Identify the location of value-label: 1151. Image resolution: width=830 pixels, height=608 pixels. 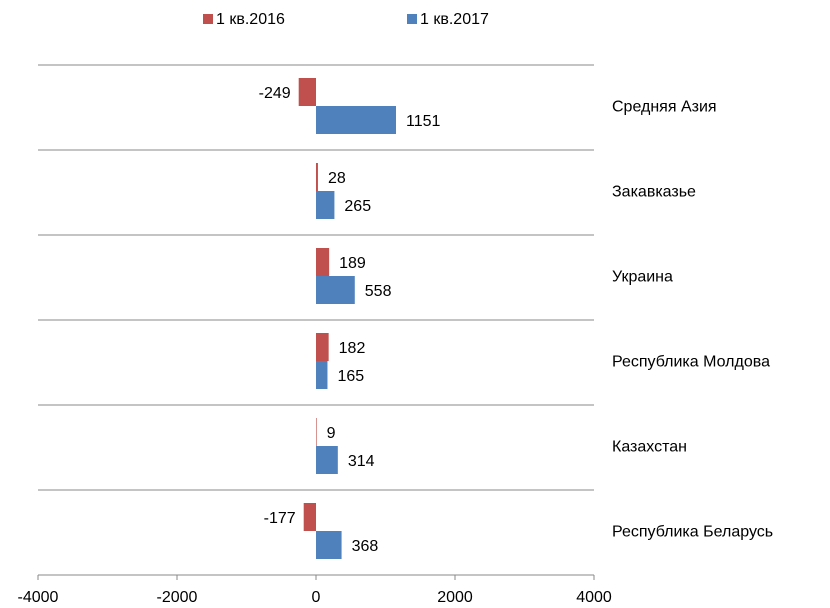
(423, 121).